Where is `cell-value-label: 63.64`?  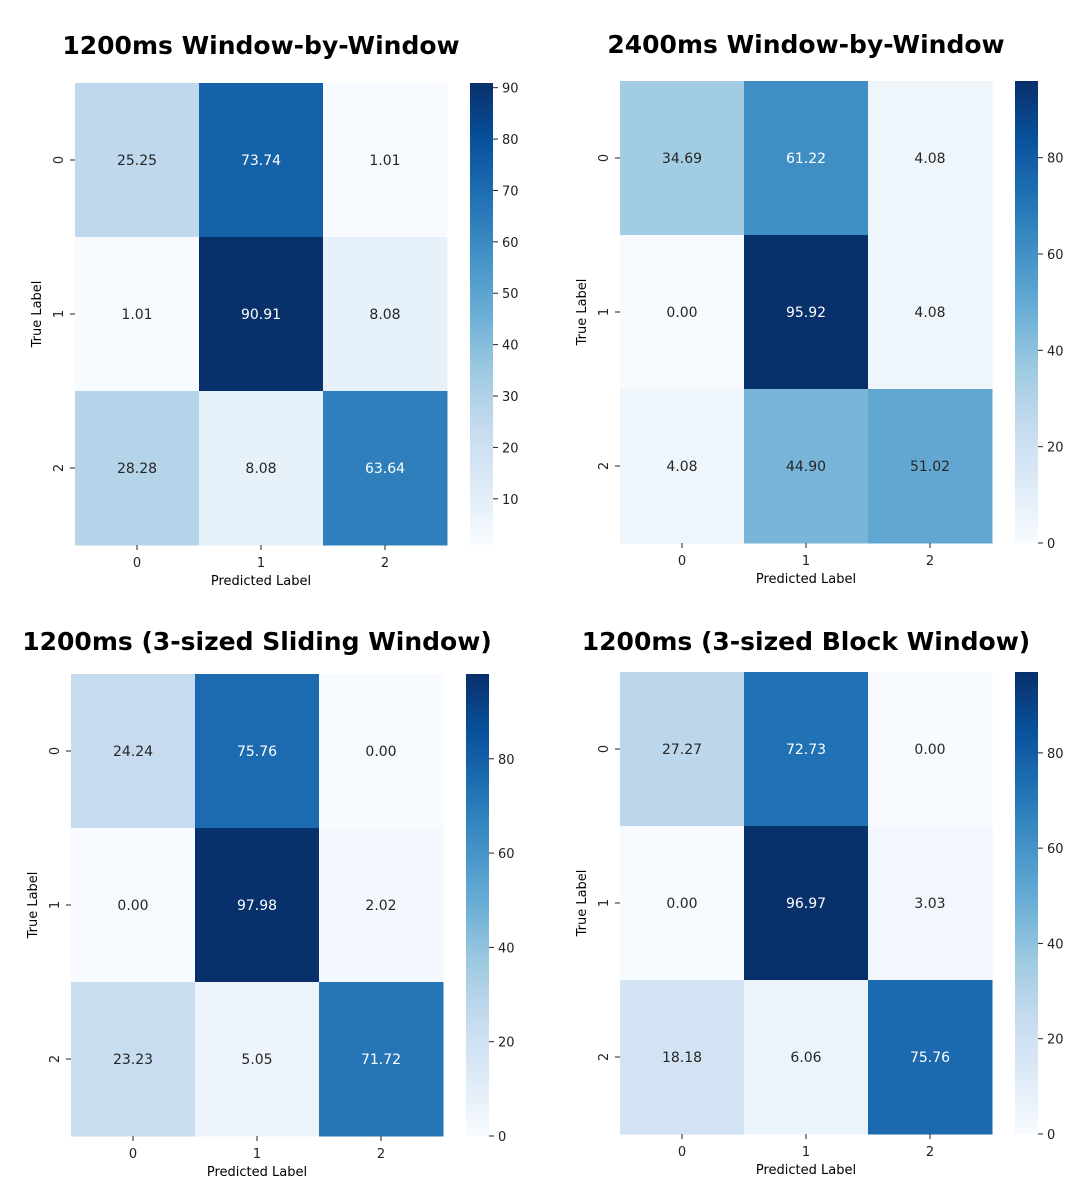 cell-value-label: 63.64 is located at coordinates (385, 469).